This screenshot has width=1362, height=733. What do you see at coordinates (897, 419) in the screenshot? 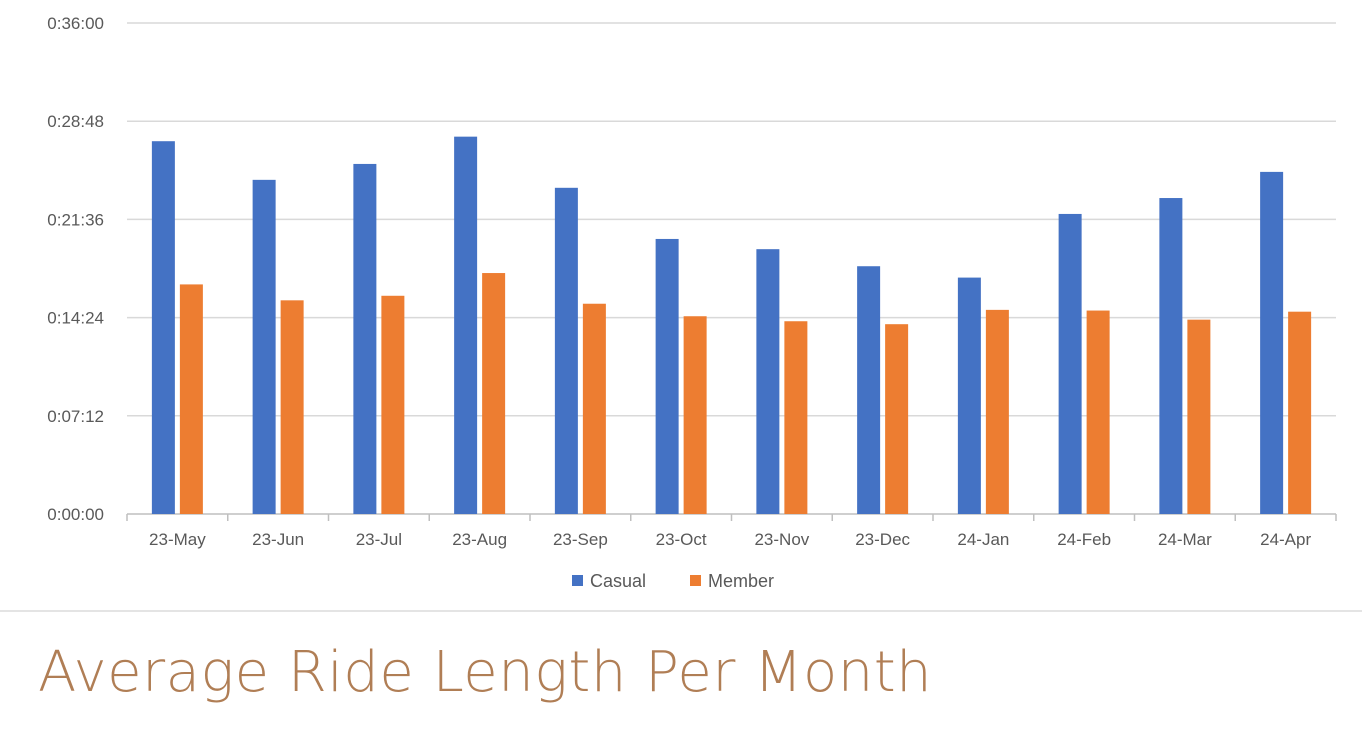
I see `bar-member-23-dec` at bounding box center [897, 419].